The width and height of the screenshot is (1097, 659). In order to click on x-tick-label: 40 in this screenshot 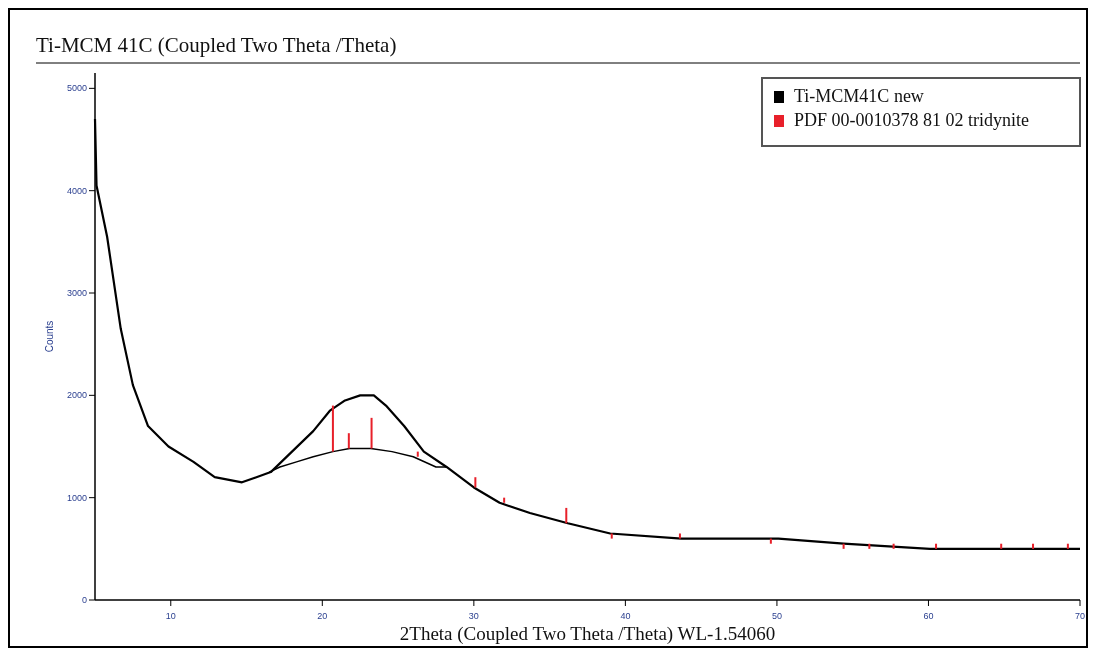, I will do `click(625, 616)`.